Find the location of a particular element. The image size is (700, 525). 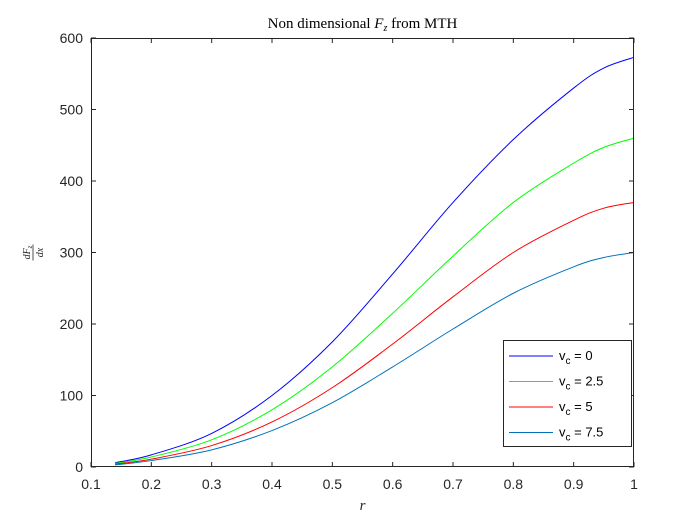

legend-label: vc = 2.5 is located at coordinates (581, 383).